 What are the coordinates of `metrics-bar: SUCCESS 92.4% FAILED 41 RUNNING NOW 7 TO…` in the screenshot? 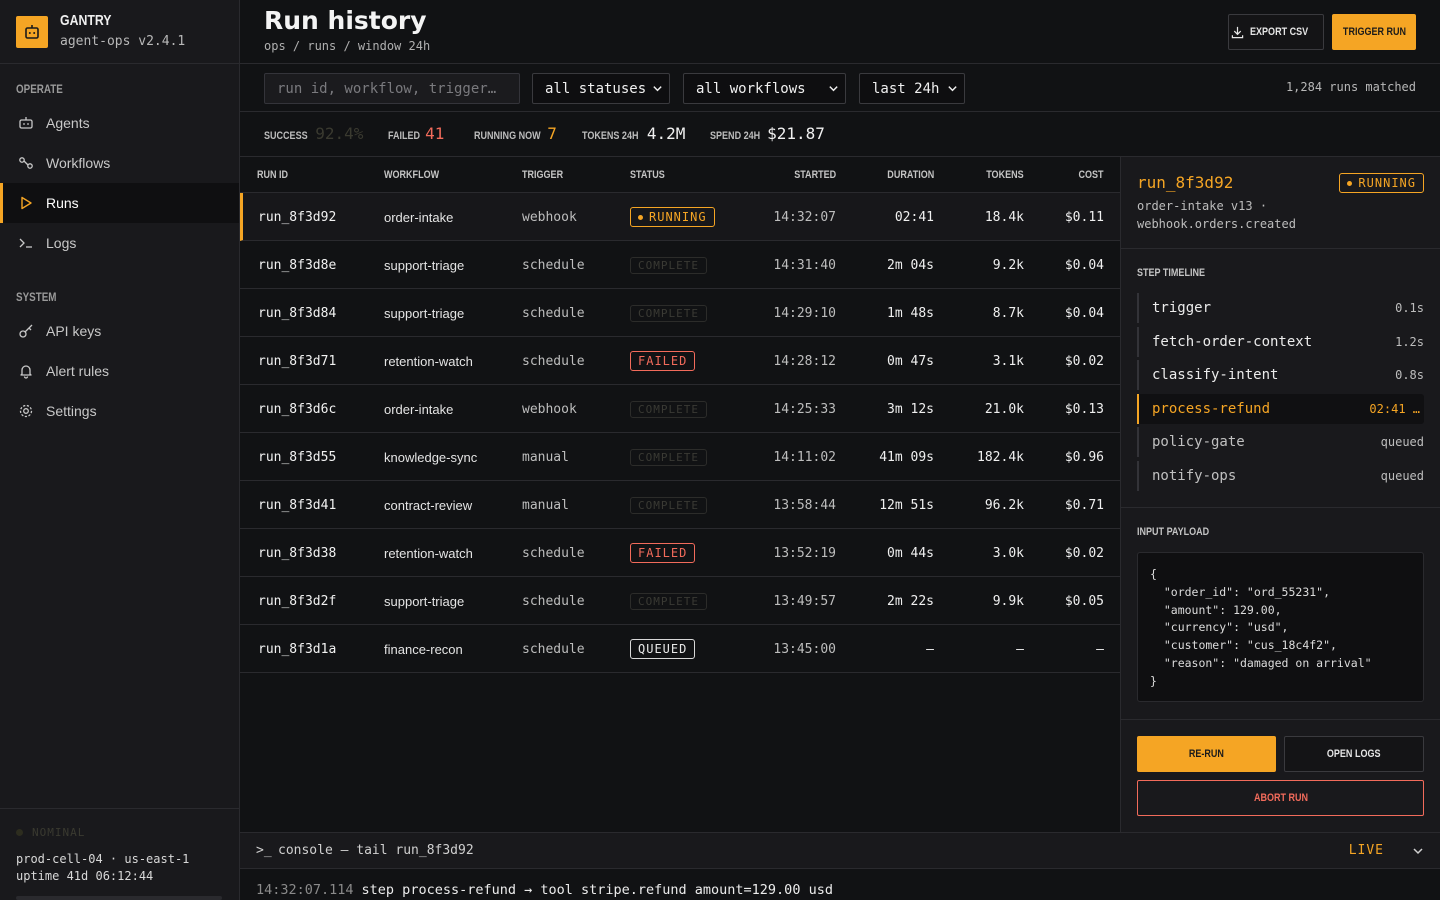 It's located at (840, 134).